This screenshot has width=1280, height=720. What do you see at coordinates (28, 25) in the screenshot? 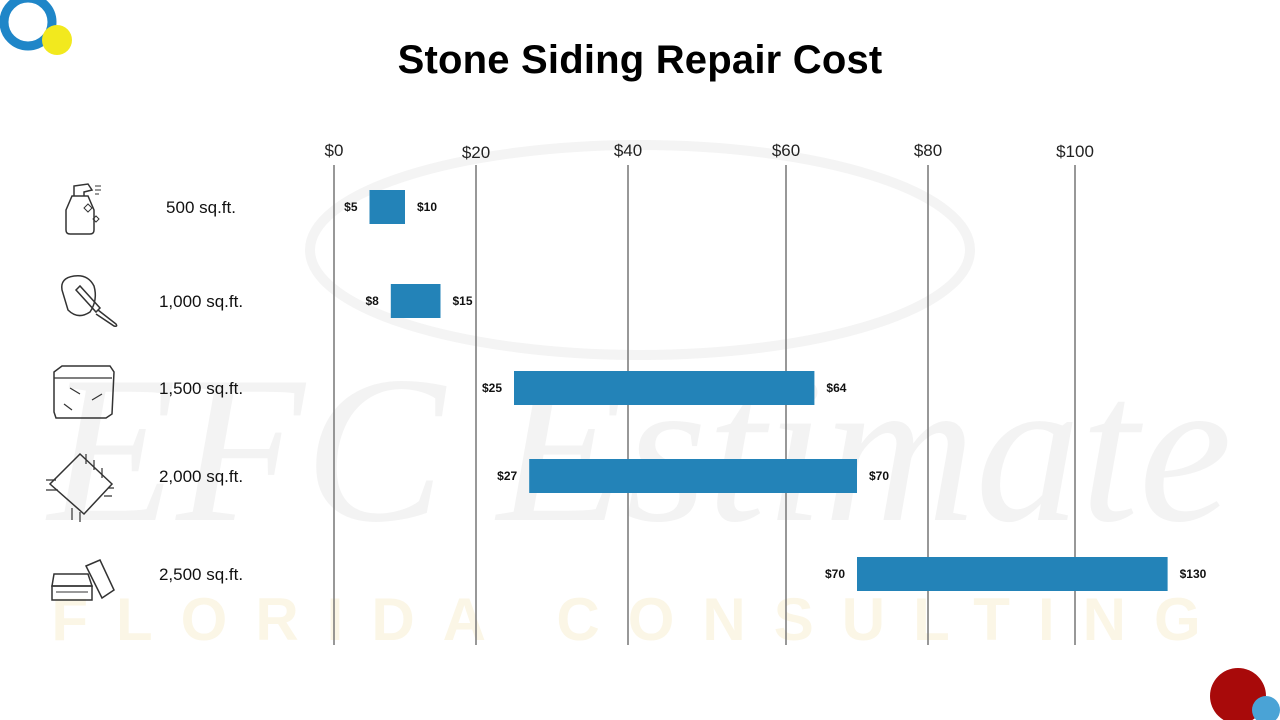
I see `logo-ring-icon` at bounding box center [28, 25].